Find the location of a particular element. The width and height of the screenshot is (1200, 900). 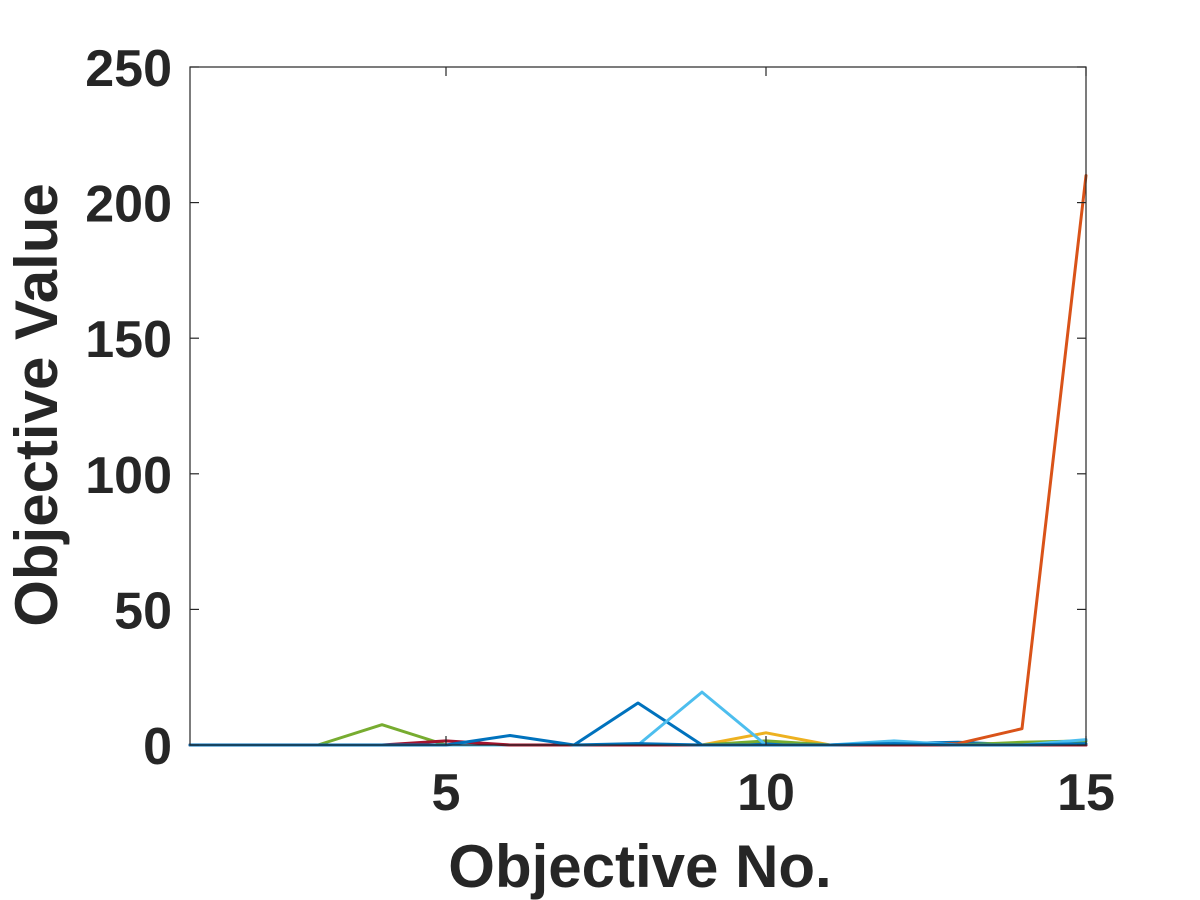

x-tick-label-15: 15 is located at coordinates (1086, 793).